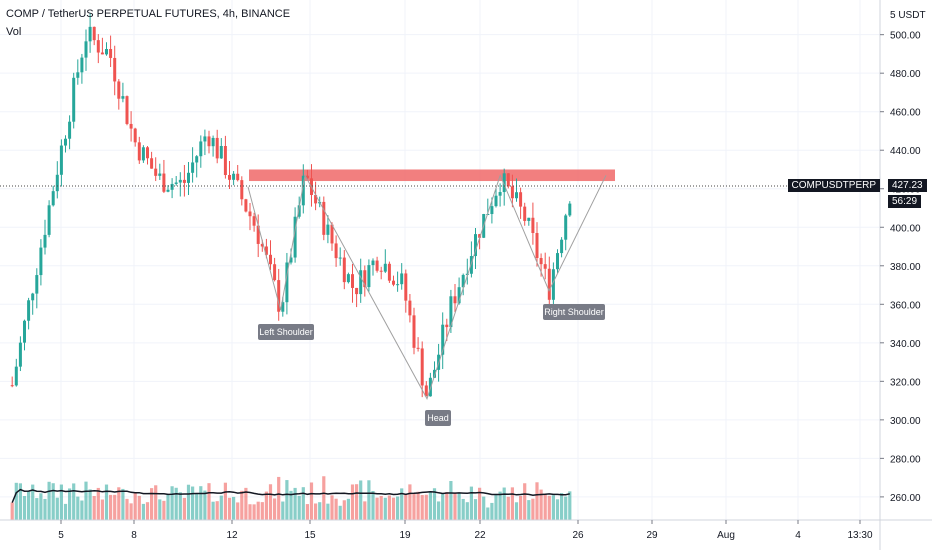 Image resolution: width=932 pixels, height=550 pixels. What do you see at coordinates (905, 113) in the screenshot?
I see `price-tick-label: 460.00` at bounding box center [905, 113].